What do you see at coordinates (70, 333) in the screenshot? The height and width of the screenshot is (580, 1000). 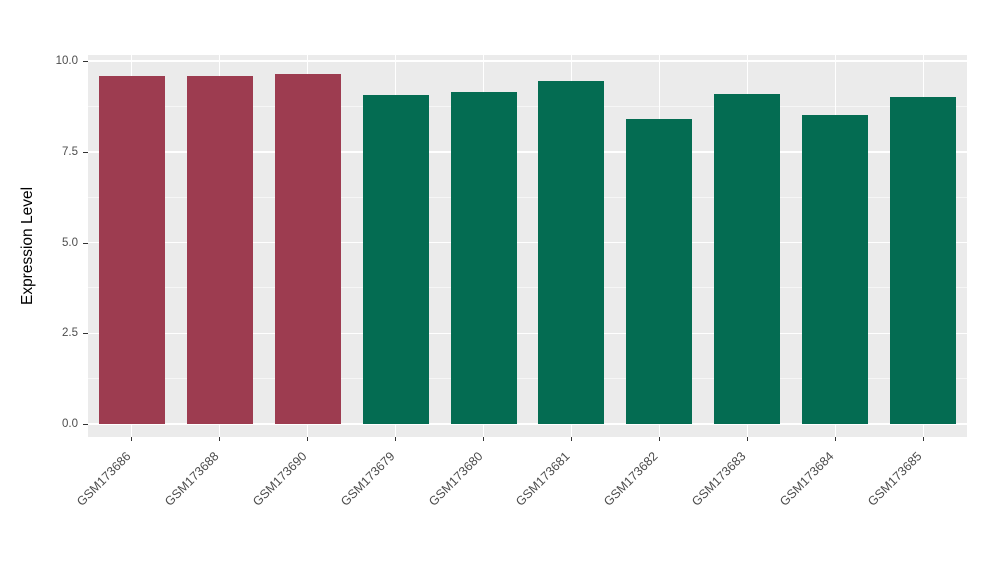 I see `y-tick-label: 2.5` at bounding box center [70, 333].